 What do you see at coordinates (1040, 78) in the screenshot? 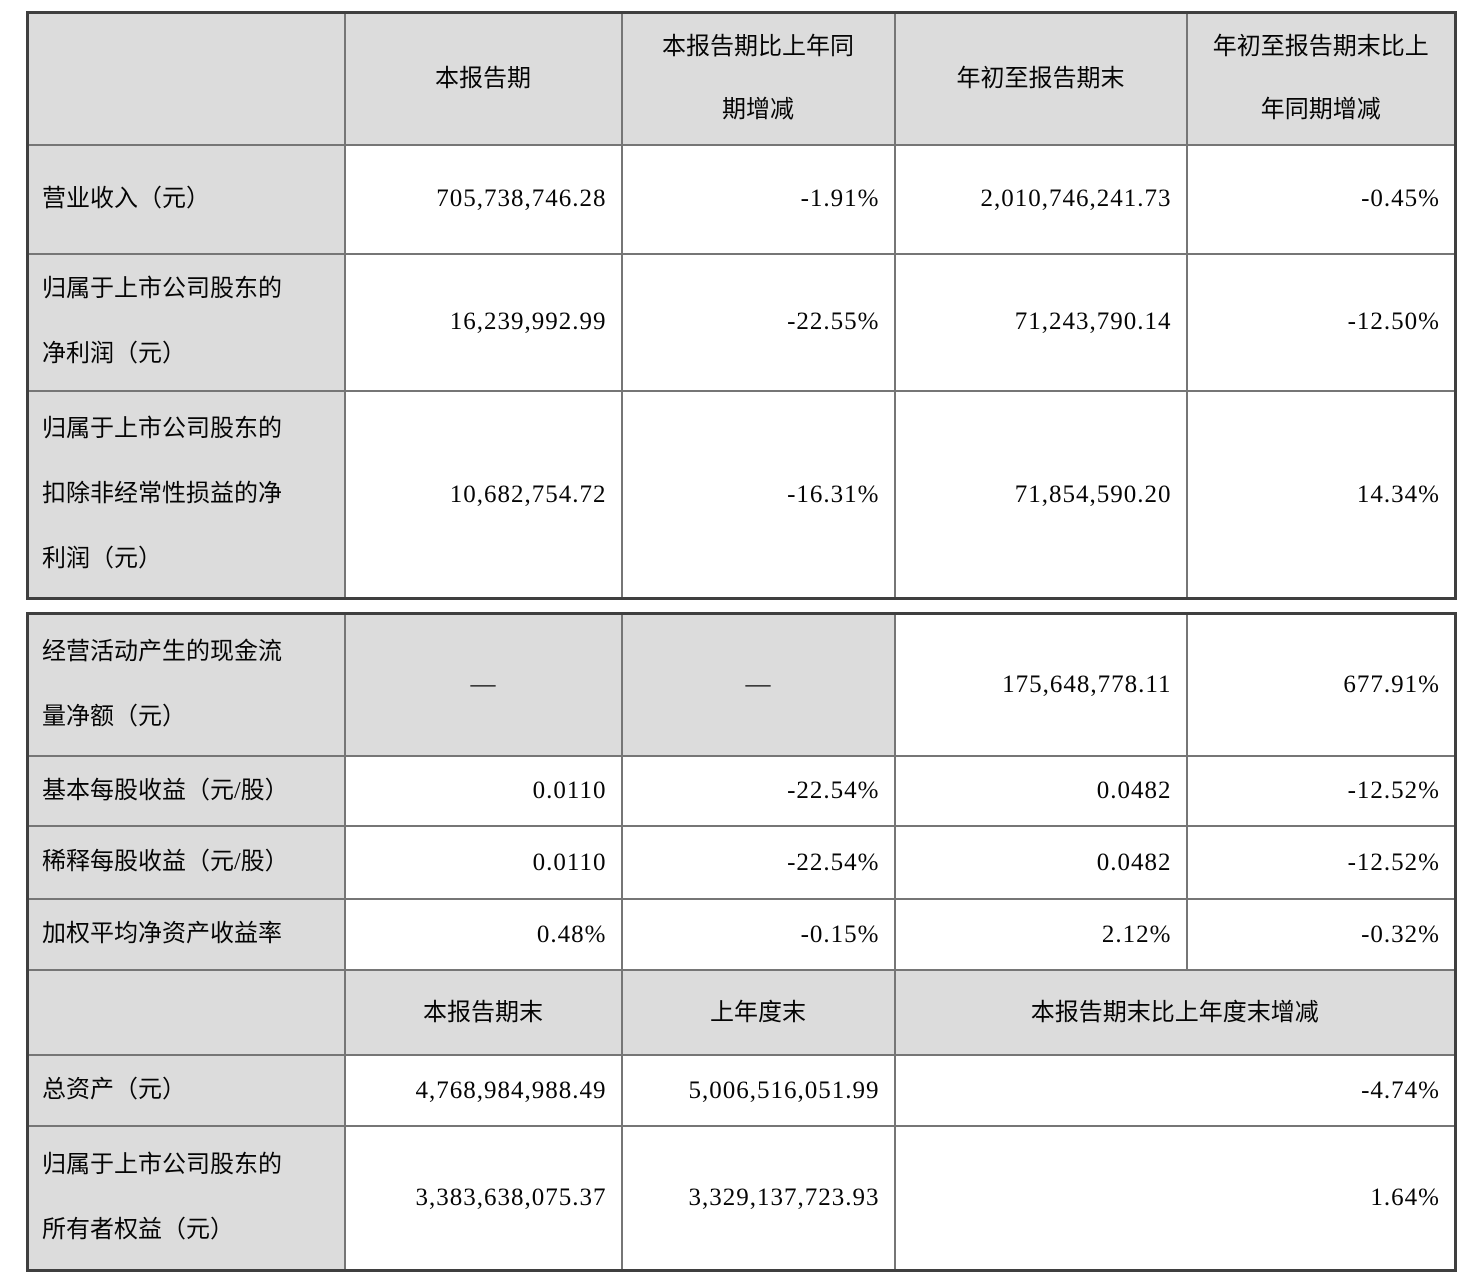
I see `col-header-ytd: 年初至报告期末` at bounding box center [1040, 78].